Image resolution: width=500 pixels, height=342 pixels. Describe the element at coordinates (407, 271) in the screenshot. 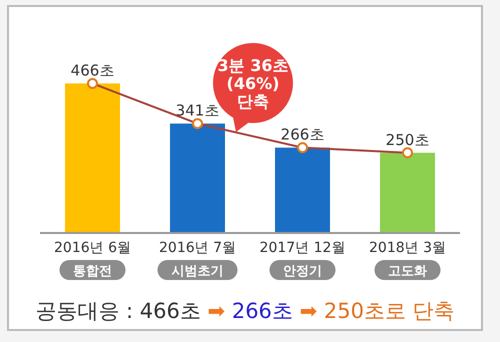

I see `text: 고도화` at that location.